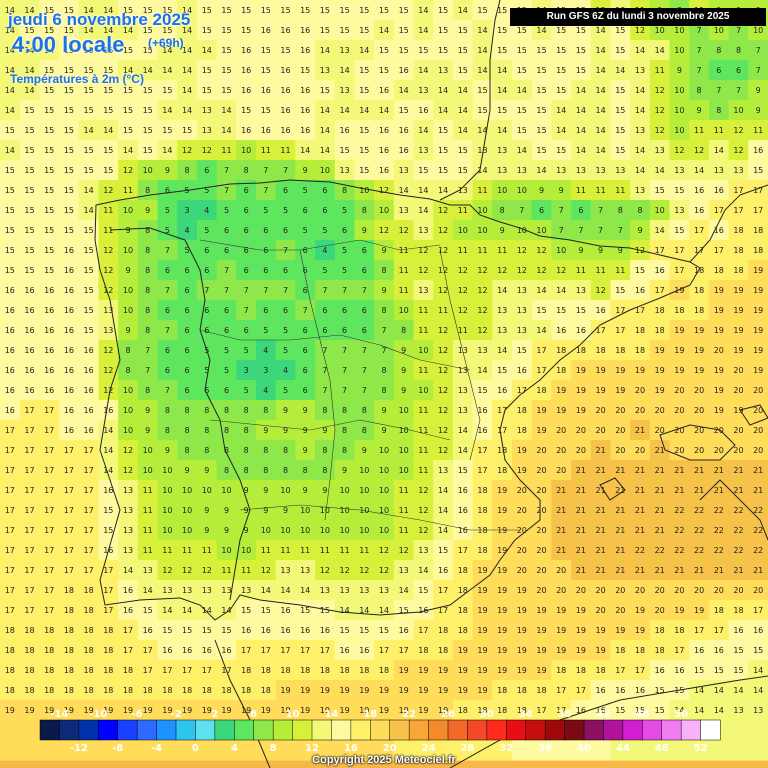  Describe the element at coordinates (147, 350) in the screenshot. I see `temperature-value: 7` at that location.